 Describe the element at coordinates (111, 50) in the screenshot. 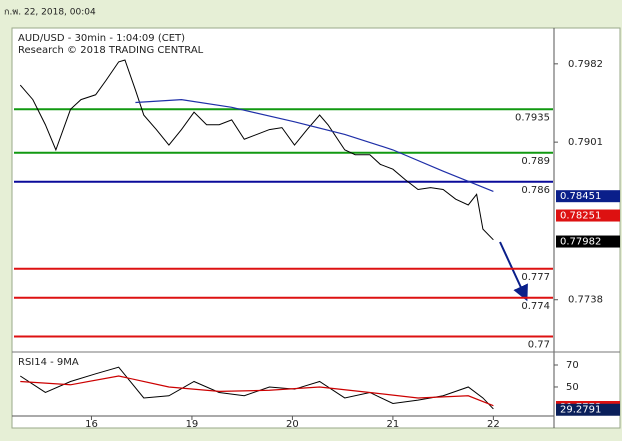

I see `chart-subtitle: Research © 2018 TRADING CENTRAL` at that location.